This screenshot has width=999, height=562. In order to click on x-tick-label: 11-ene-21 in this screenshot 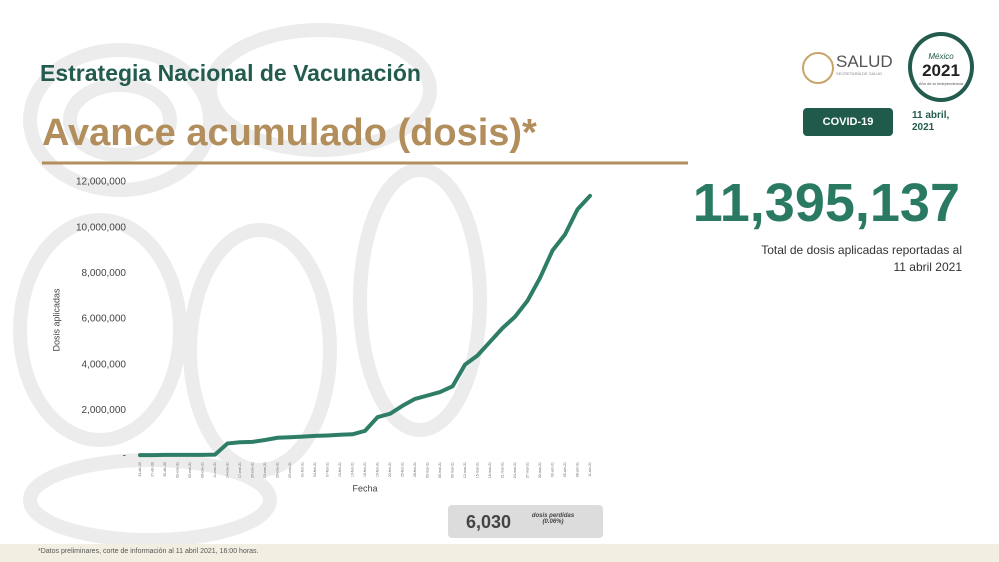, I will do `click(215, 470)`.